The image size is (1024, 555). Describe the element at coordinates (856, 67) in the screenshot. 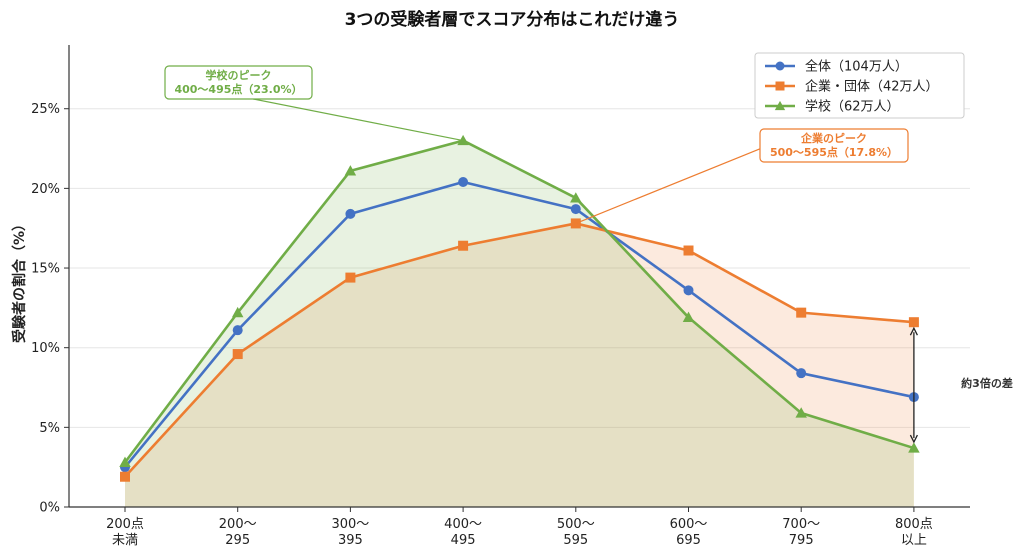

I see `legend-entry: 全体（104万人）` at that location.